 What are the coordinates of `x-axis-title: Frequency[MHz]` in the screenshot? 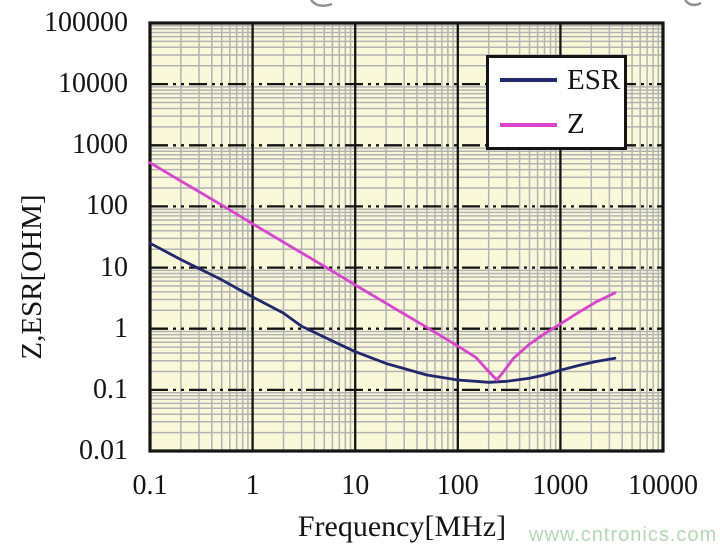 It's located at (402, 526).